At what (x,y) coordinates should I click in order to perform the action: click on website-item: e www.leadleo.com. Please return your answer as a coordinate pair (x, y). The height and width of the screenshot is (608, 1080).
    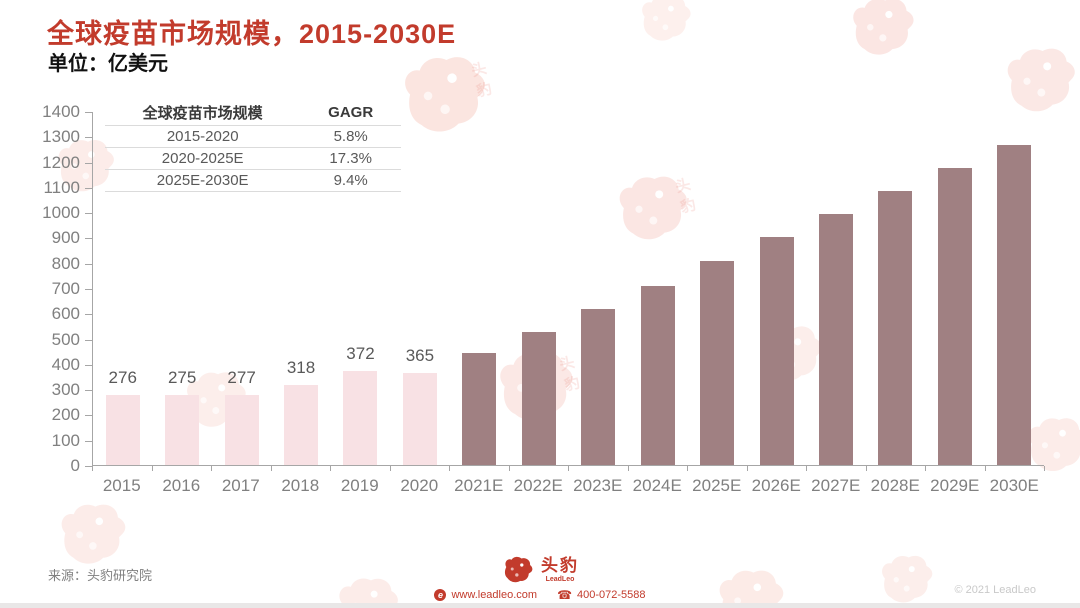
    Looking at the image, I should click on (485, 595).